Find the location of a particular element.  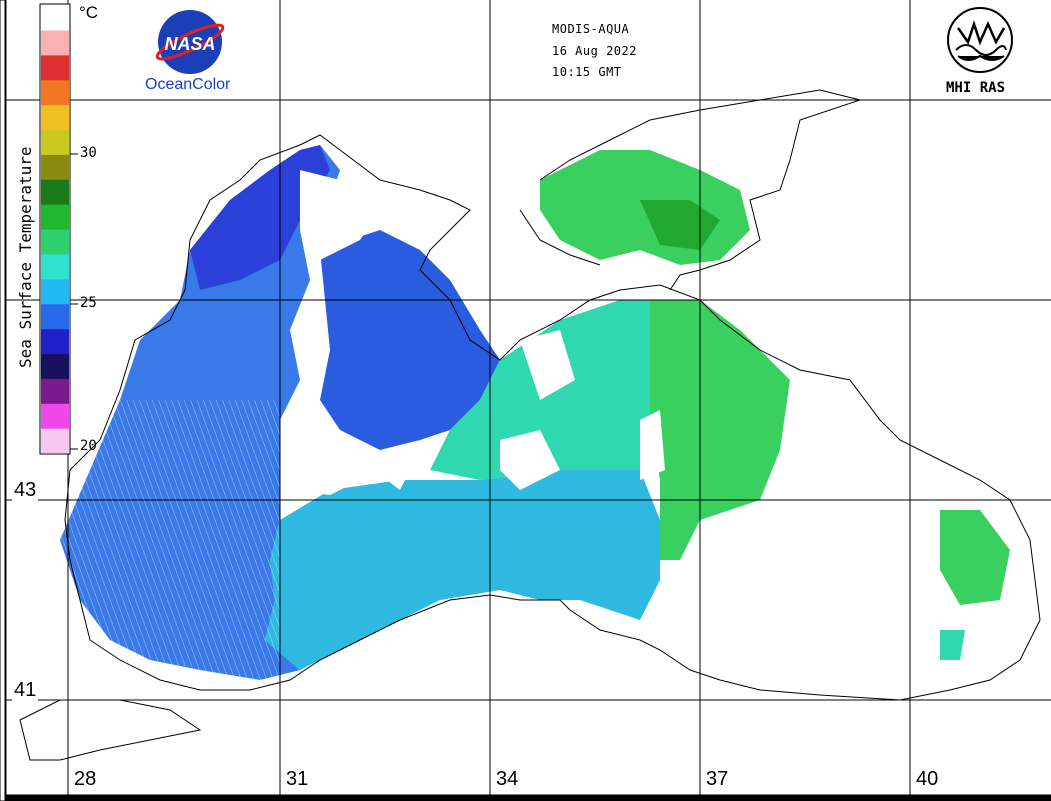

cloud-mask is located at coordinates (477, 332).